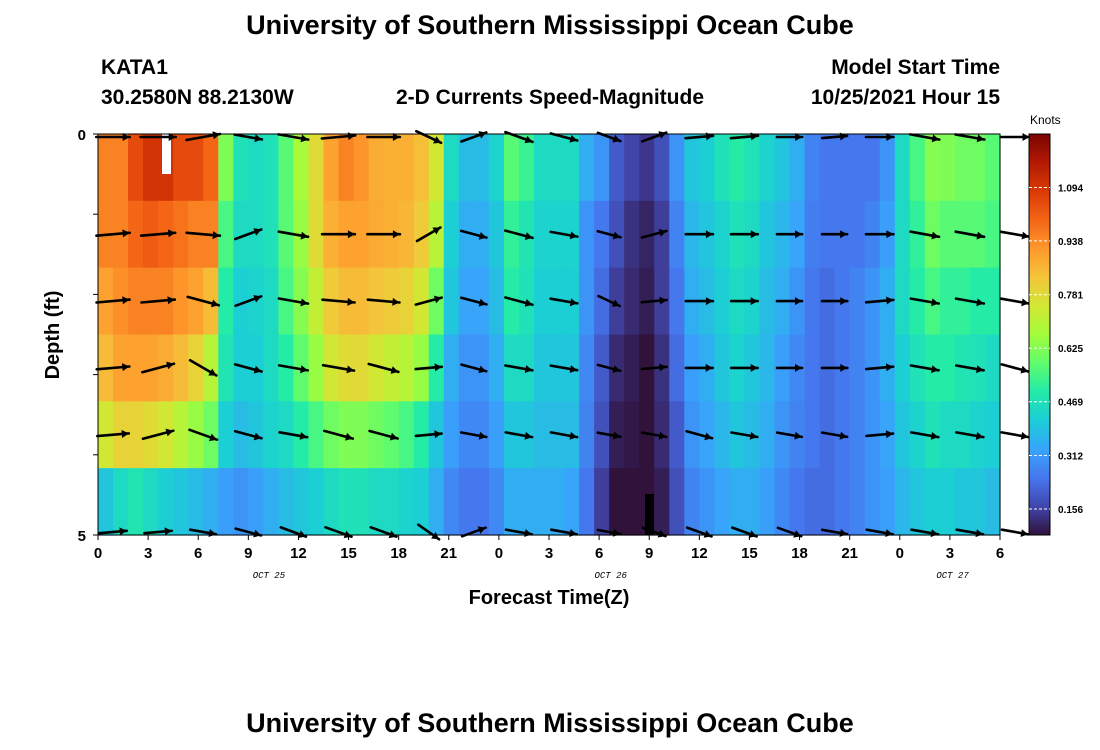  Describe the element at coordinates (599, 553) in the screenshot. I see `x-tick-label: 6` at that location.